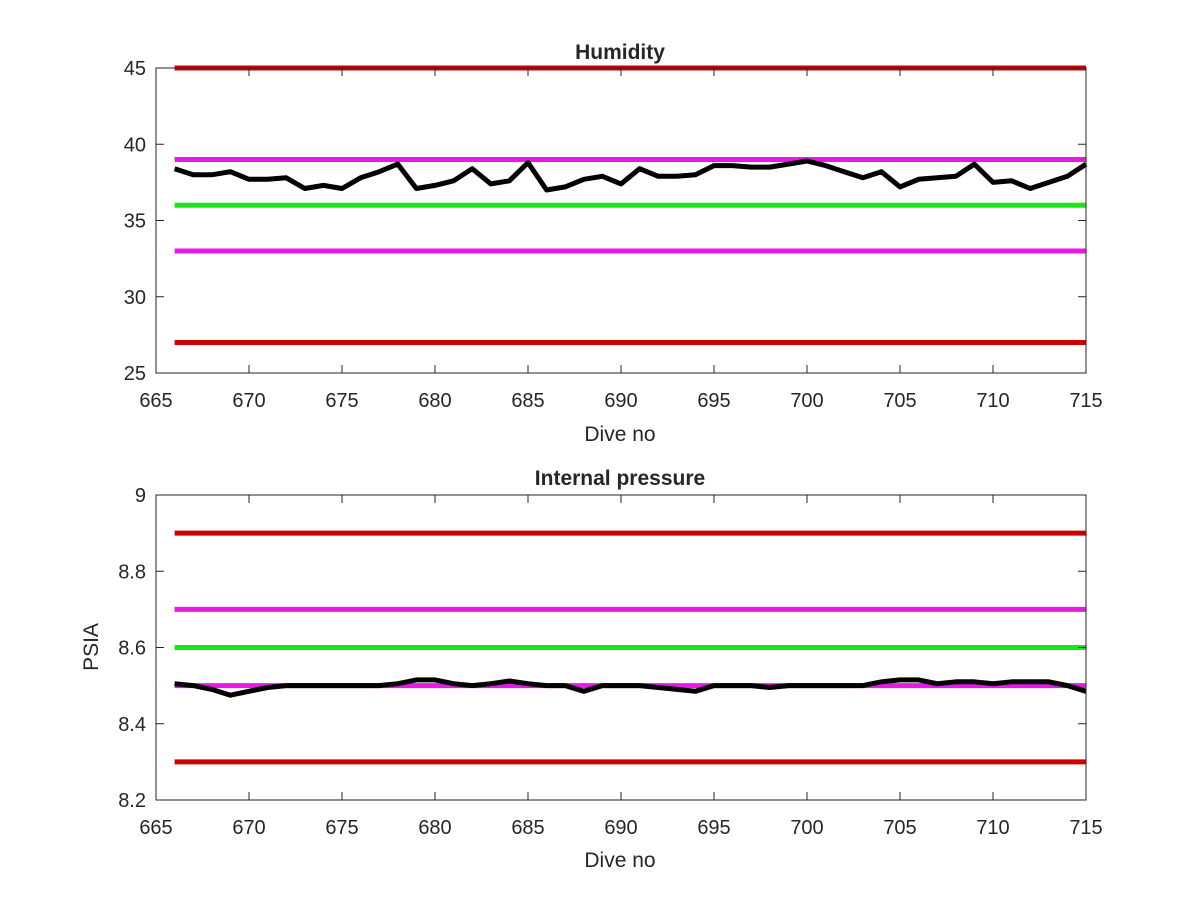 The image size is (1200, 900). I want to click on y-tick-label: 8.8, so click(132, 572).